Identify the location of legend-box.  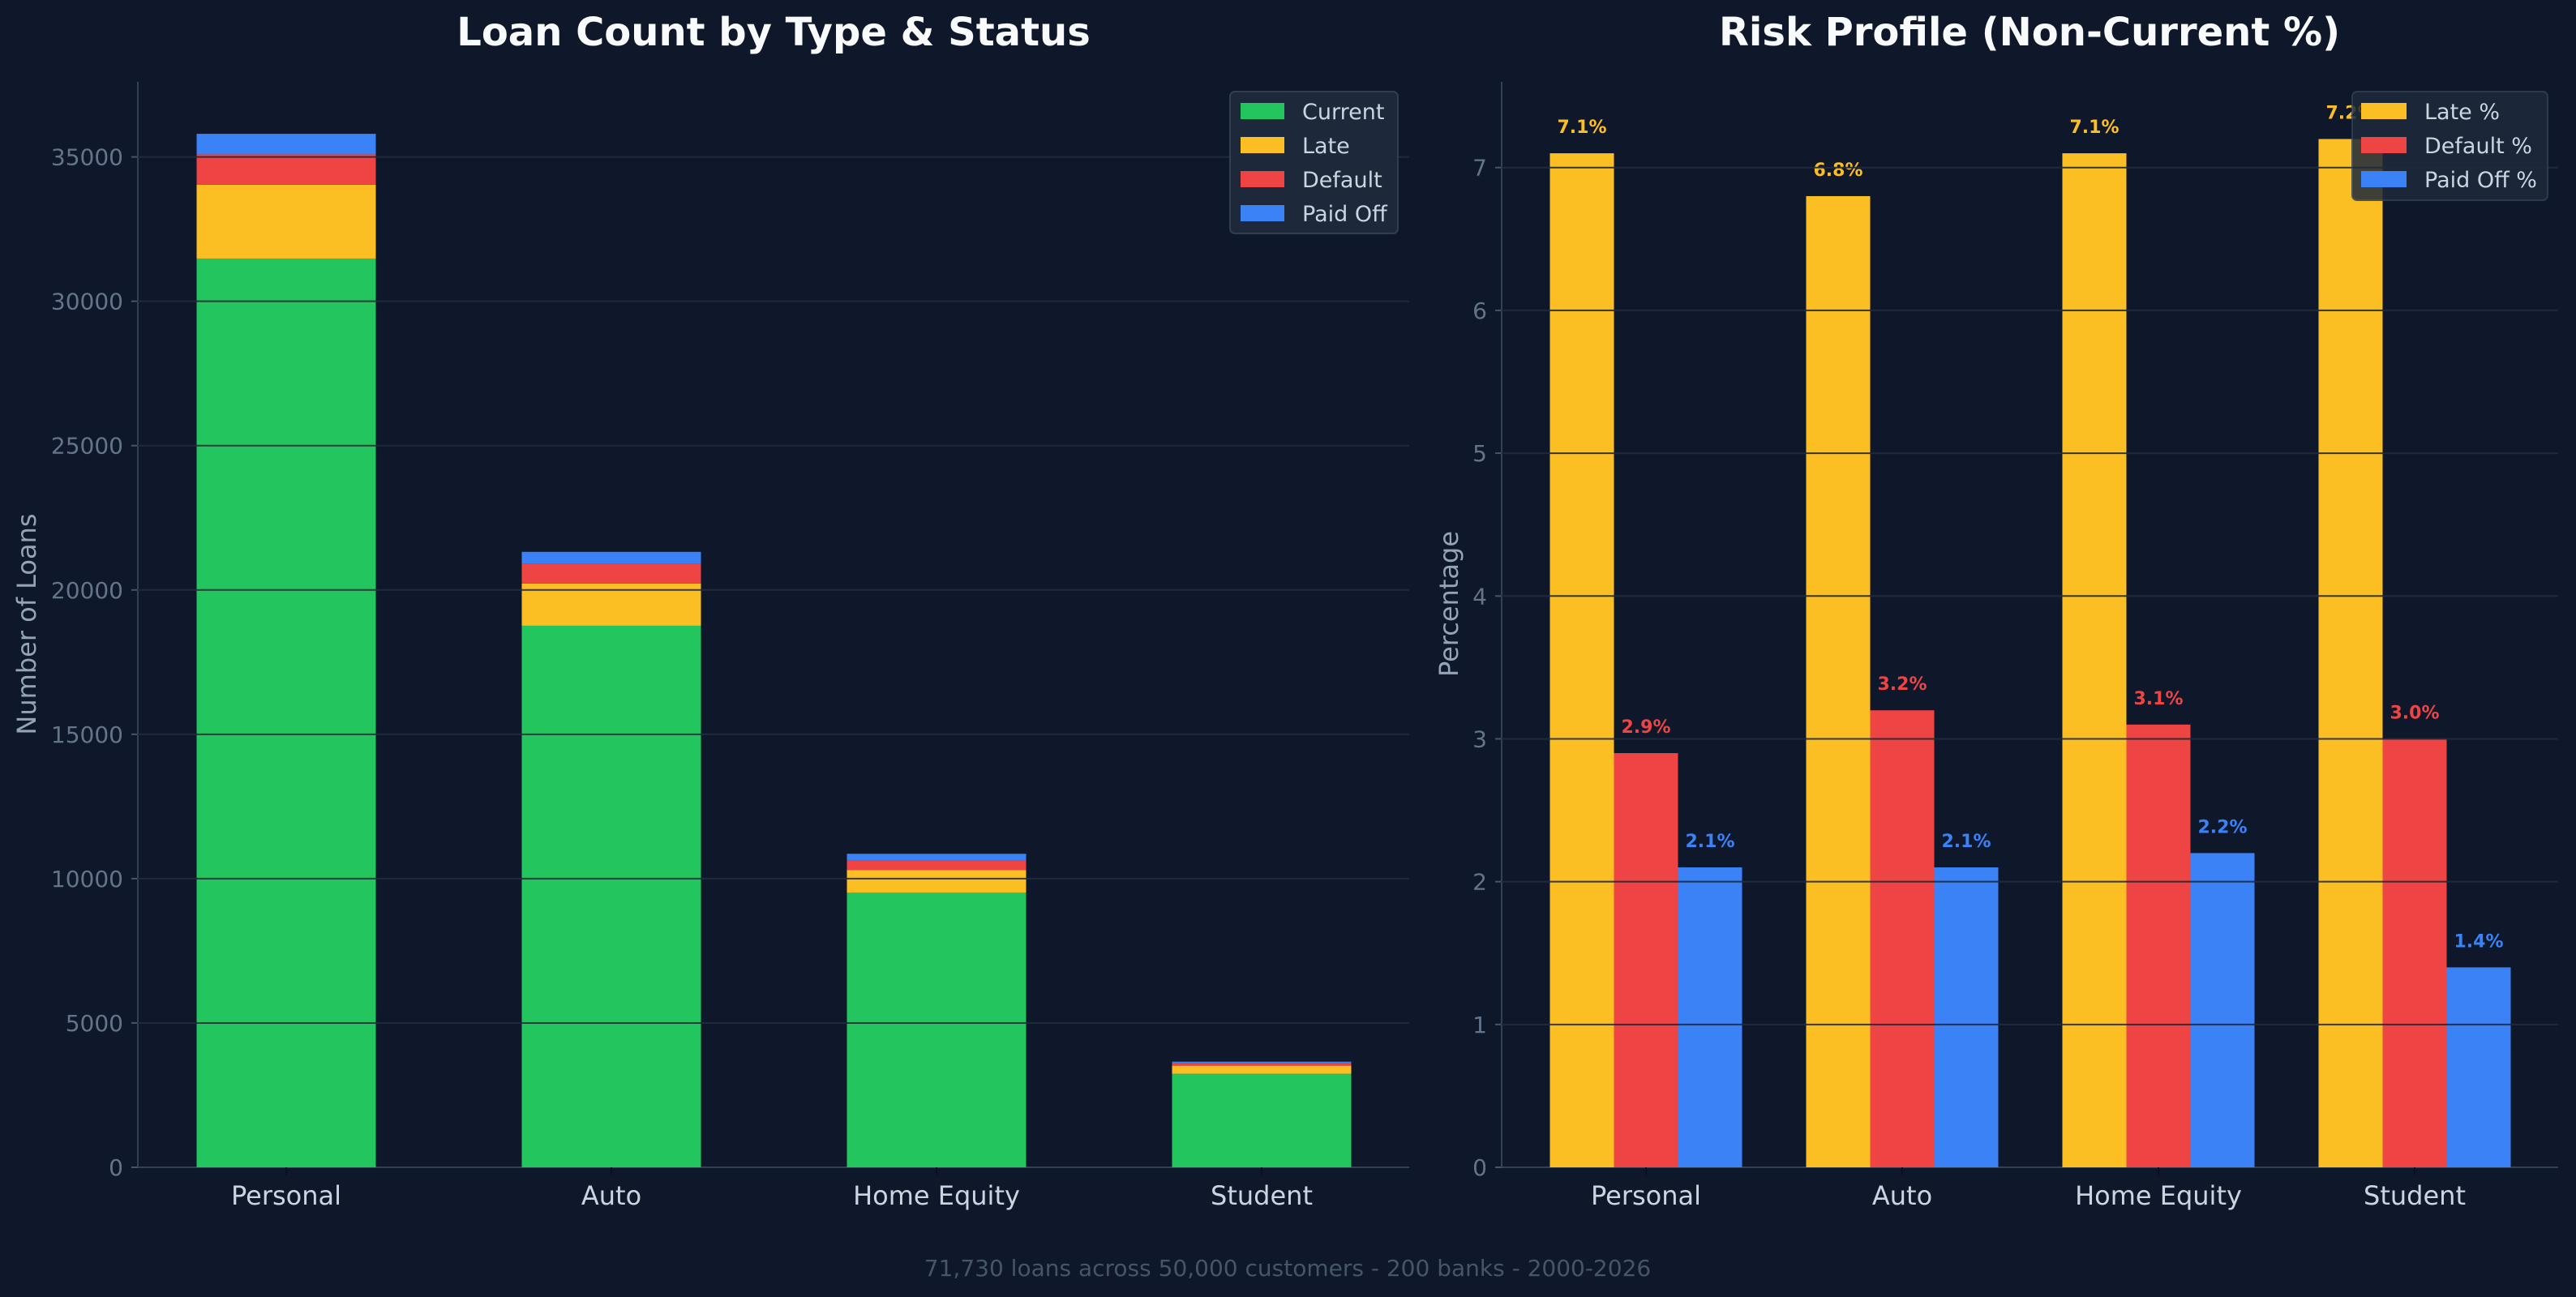
(1314, 163).